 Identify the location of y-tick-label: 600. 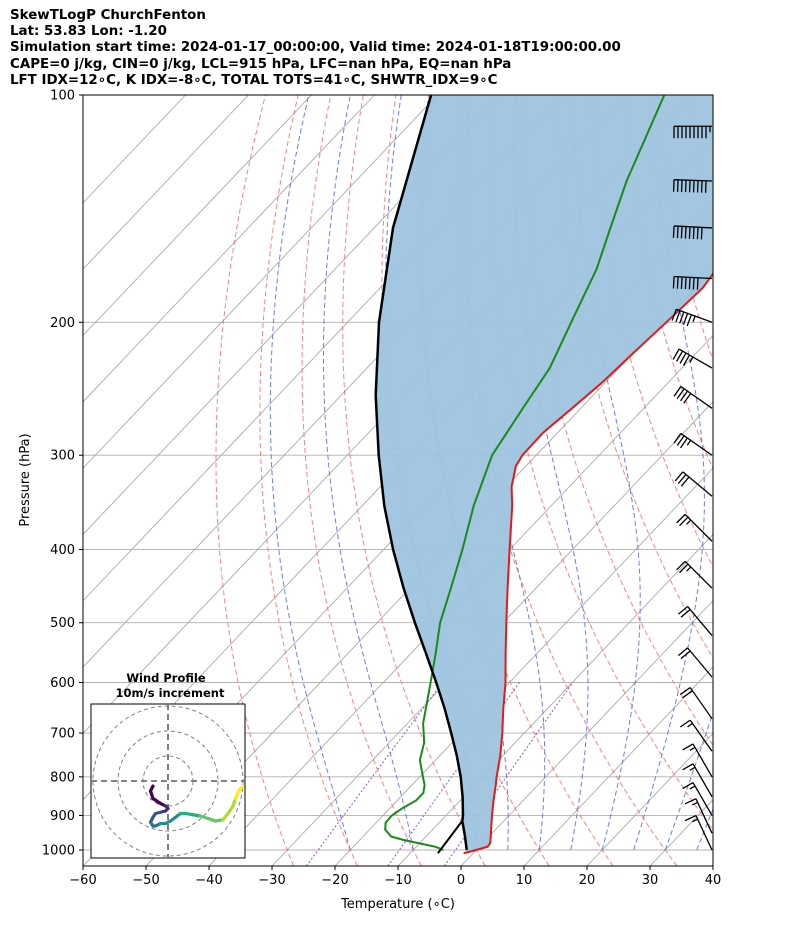
(62, 683).